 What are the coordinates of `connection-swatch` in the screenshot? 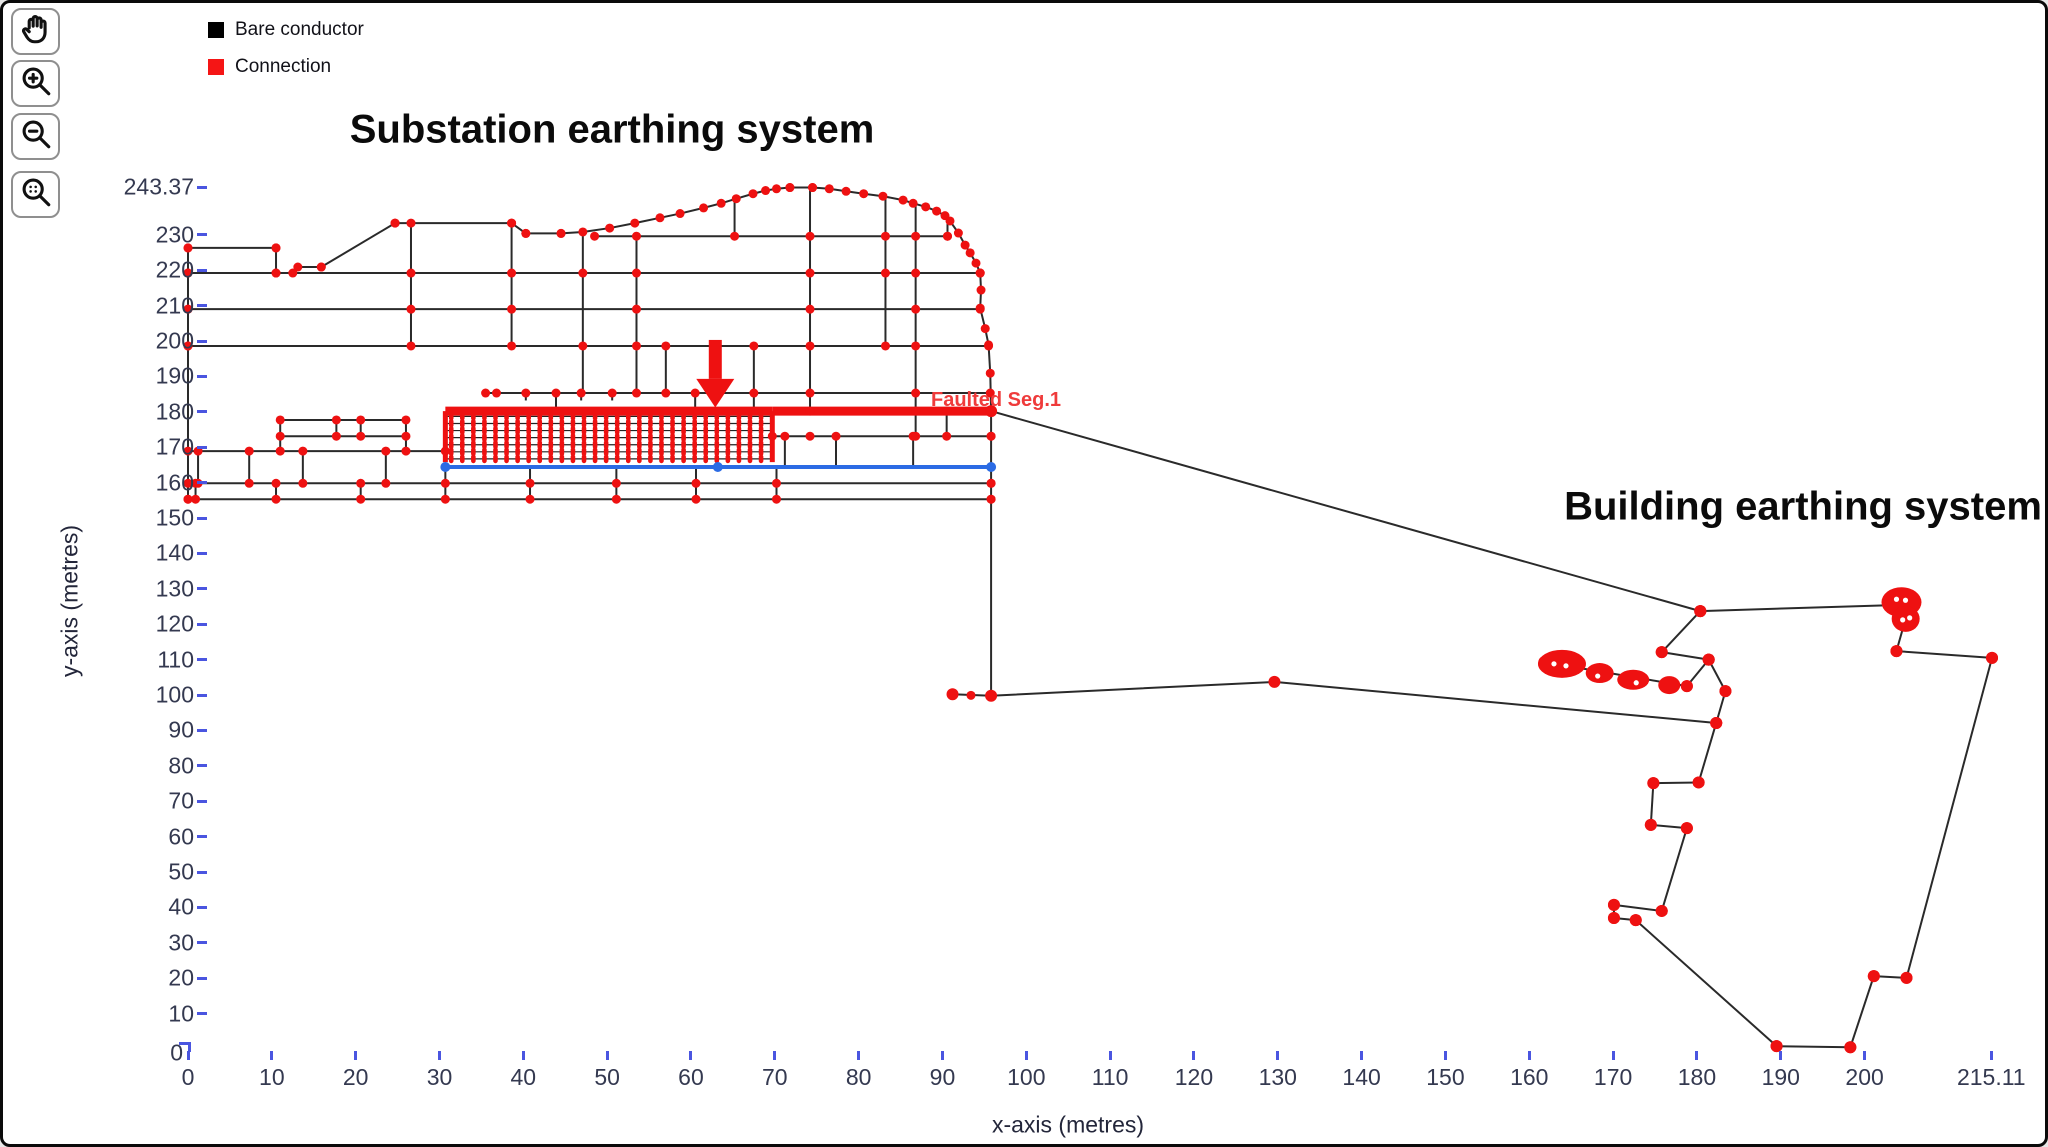 It's located at (216, 66).